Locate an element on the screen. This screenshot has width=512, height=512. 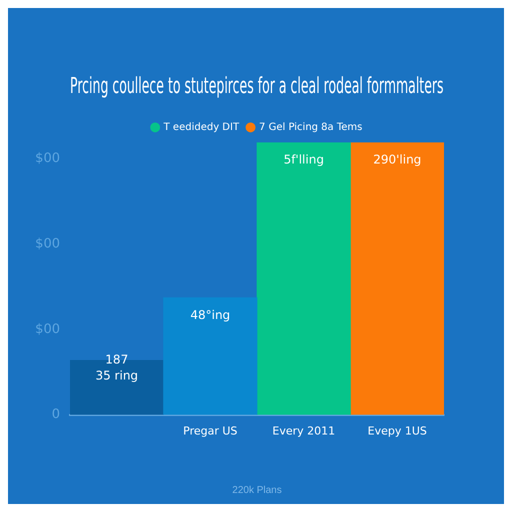
x-tick-label: Pregar US is located at coordinates (210, 431).